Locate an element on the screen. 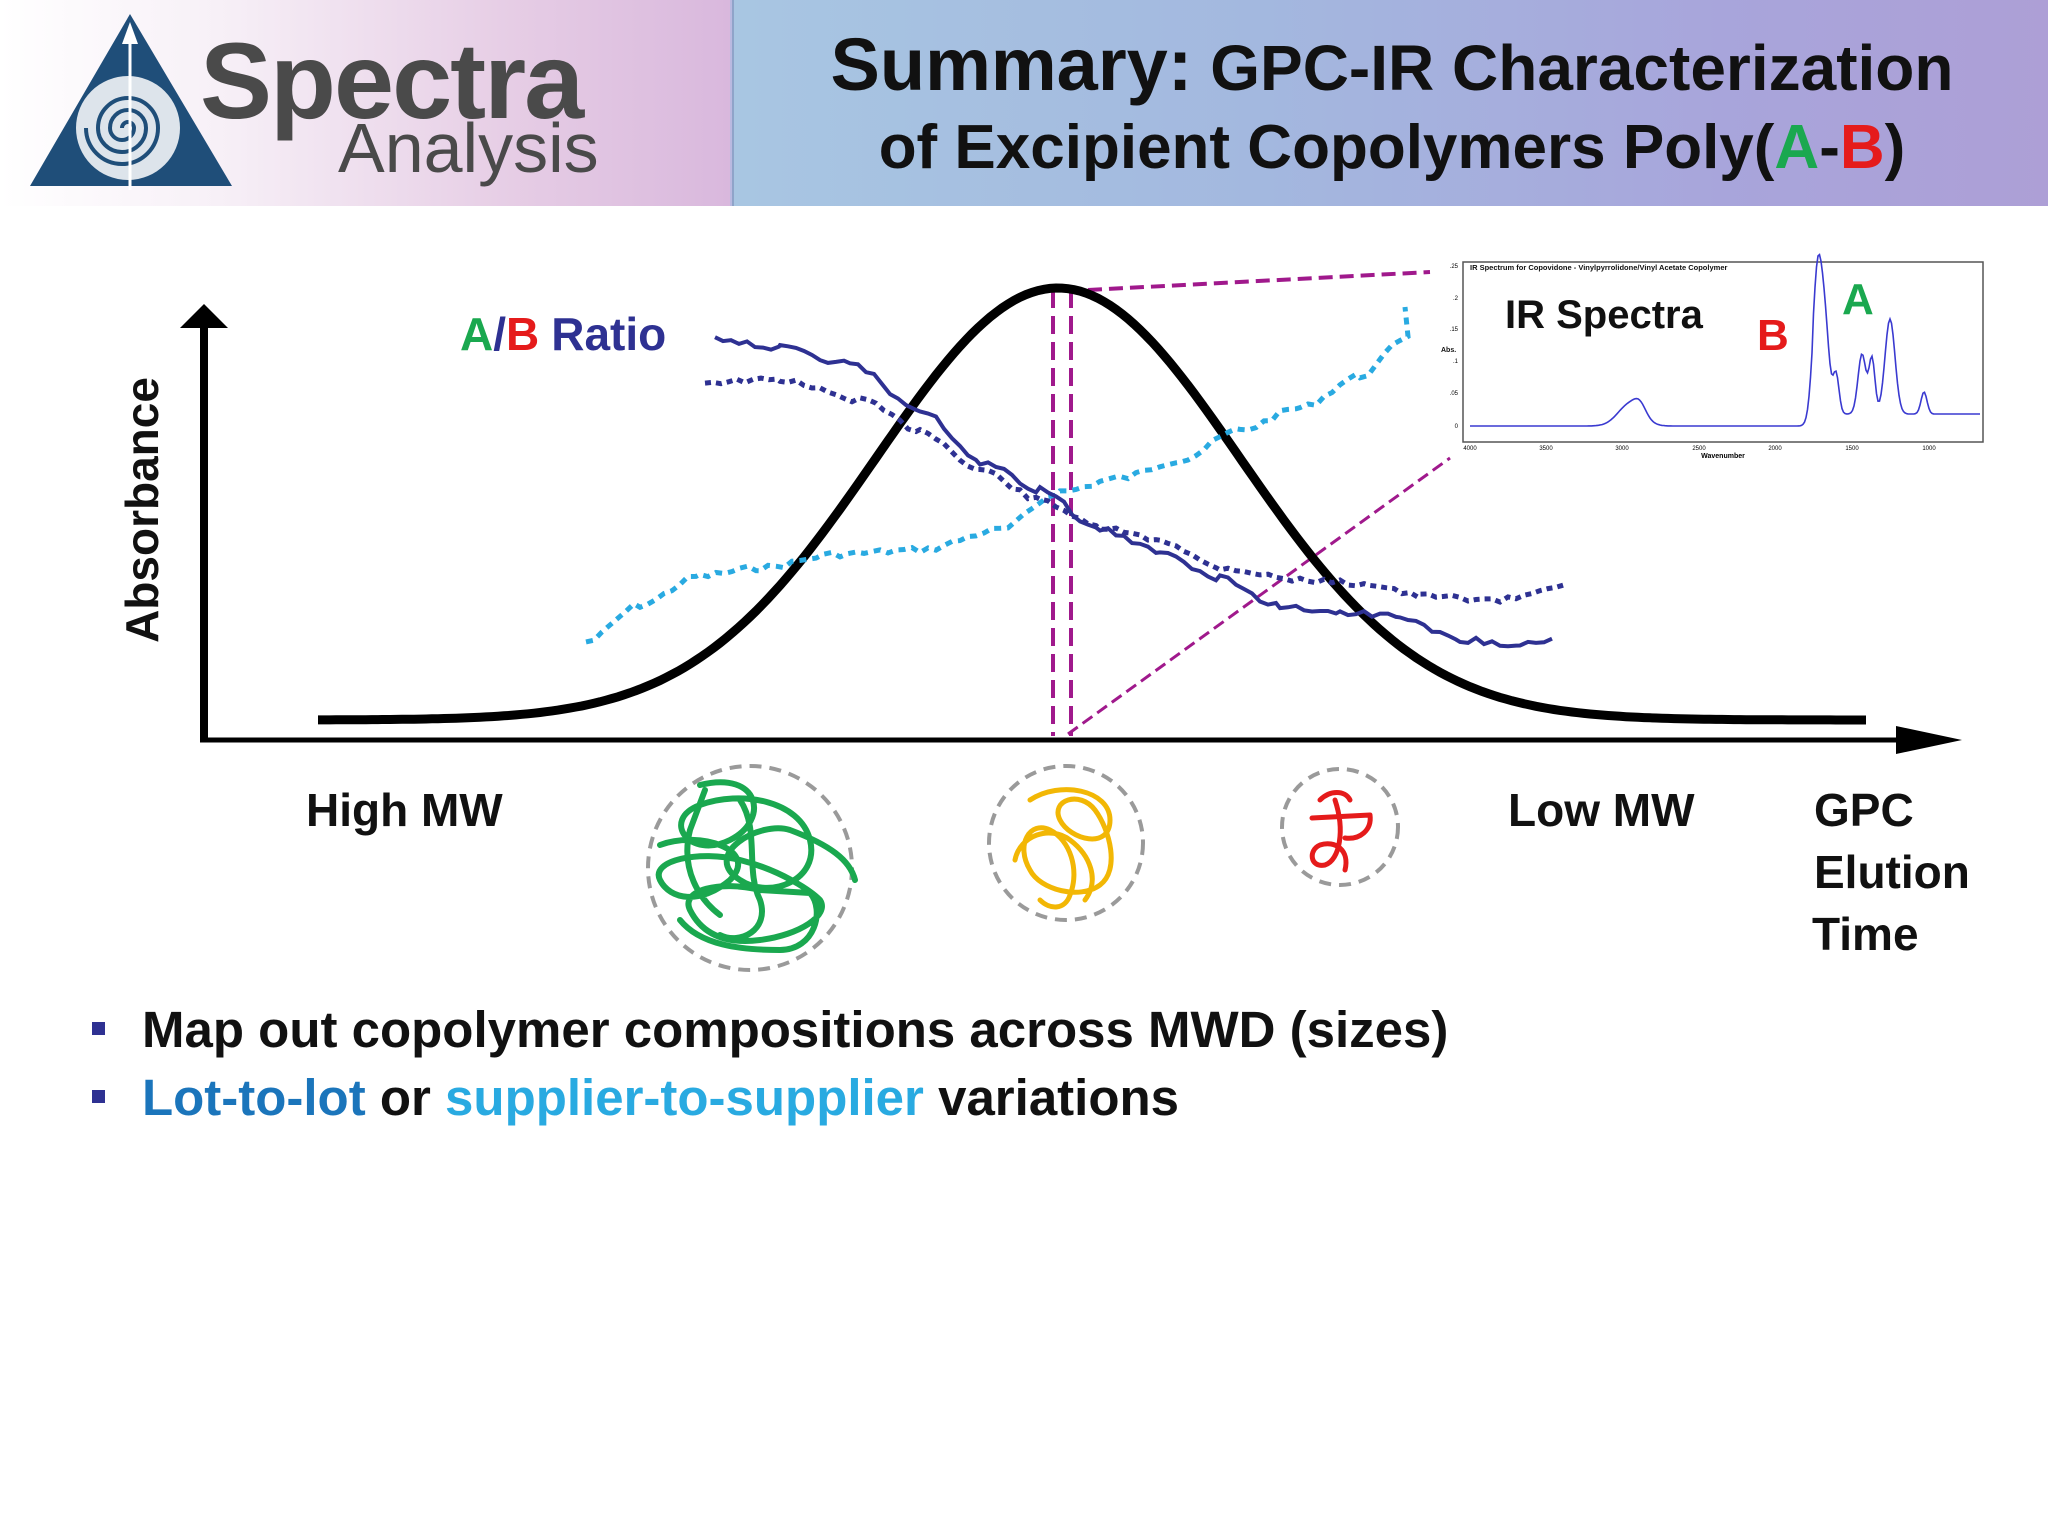  logo: Spectra Analysis is located at coordinates (365, 103).